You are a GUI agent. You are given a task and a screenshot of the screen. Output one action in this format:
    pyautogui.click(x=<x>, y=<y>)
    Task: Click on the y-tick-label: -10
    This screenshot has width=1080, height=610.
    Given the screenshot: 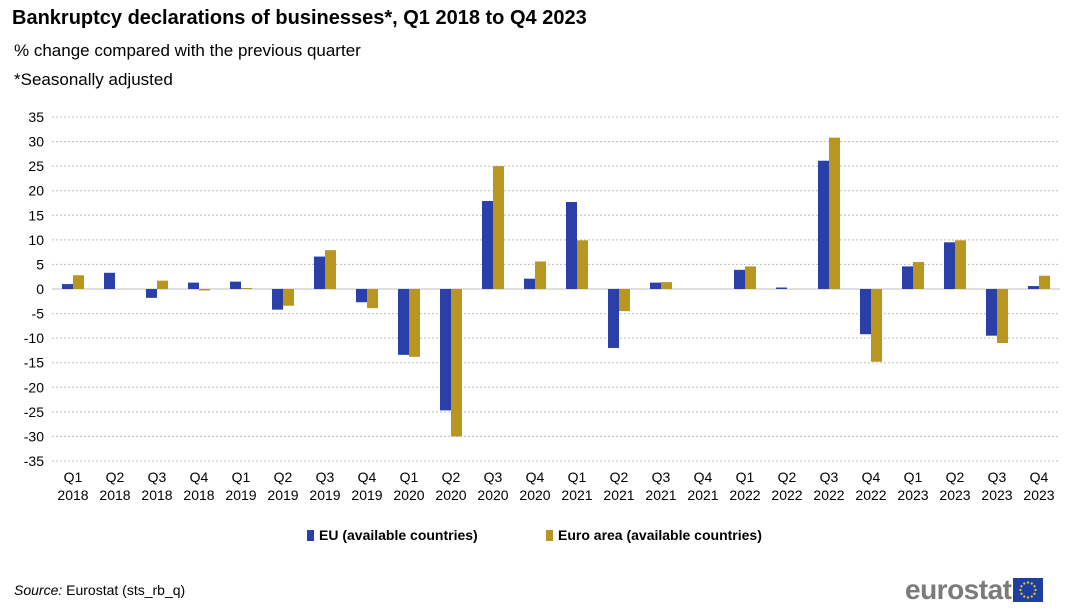 What is the action you would take?
    pyautogui.click(x=34, y=338)
    